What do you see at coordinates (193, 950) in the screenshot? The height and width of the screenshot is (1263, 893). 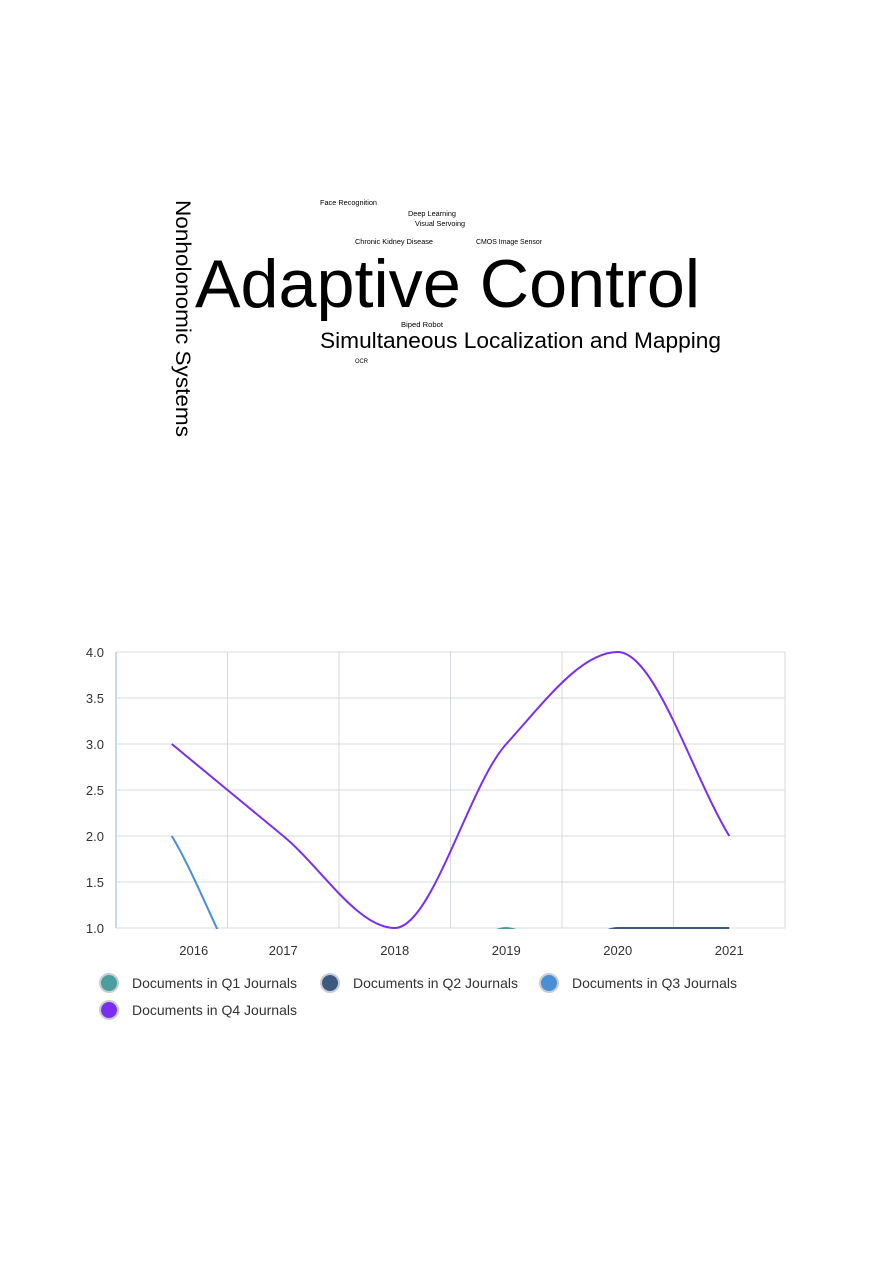 I see `x-tick-label: 2016` at bounding box center [193, 950].